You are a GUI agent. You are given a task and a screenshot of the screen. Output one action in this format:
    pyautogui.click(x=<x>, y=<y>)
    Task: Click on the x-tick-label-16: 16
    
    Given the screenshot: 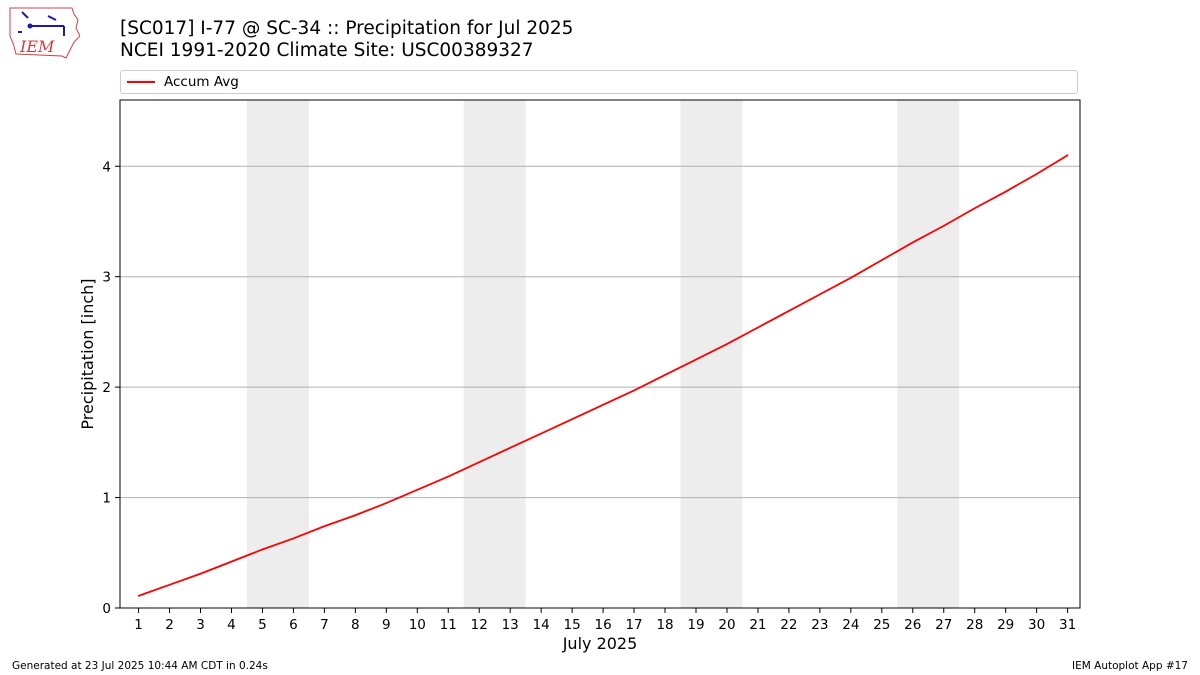 What is the action you would take?
    pyautogui.click(x=603, y=625)
    